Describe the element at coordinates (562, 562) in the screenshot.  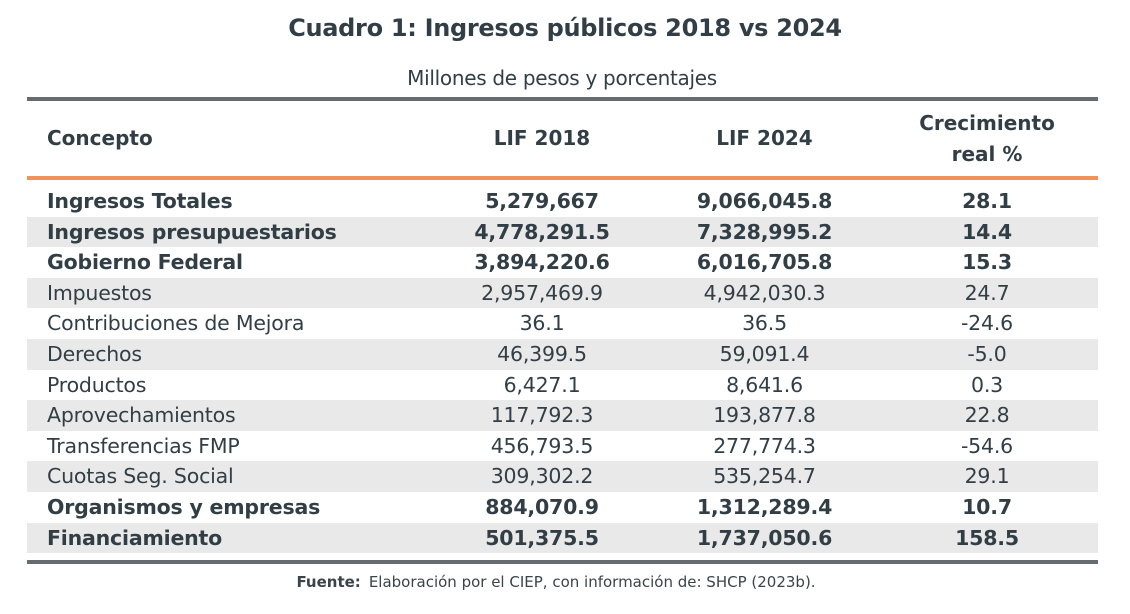
I see `bottom-rule` at that location.